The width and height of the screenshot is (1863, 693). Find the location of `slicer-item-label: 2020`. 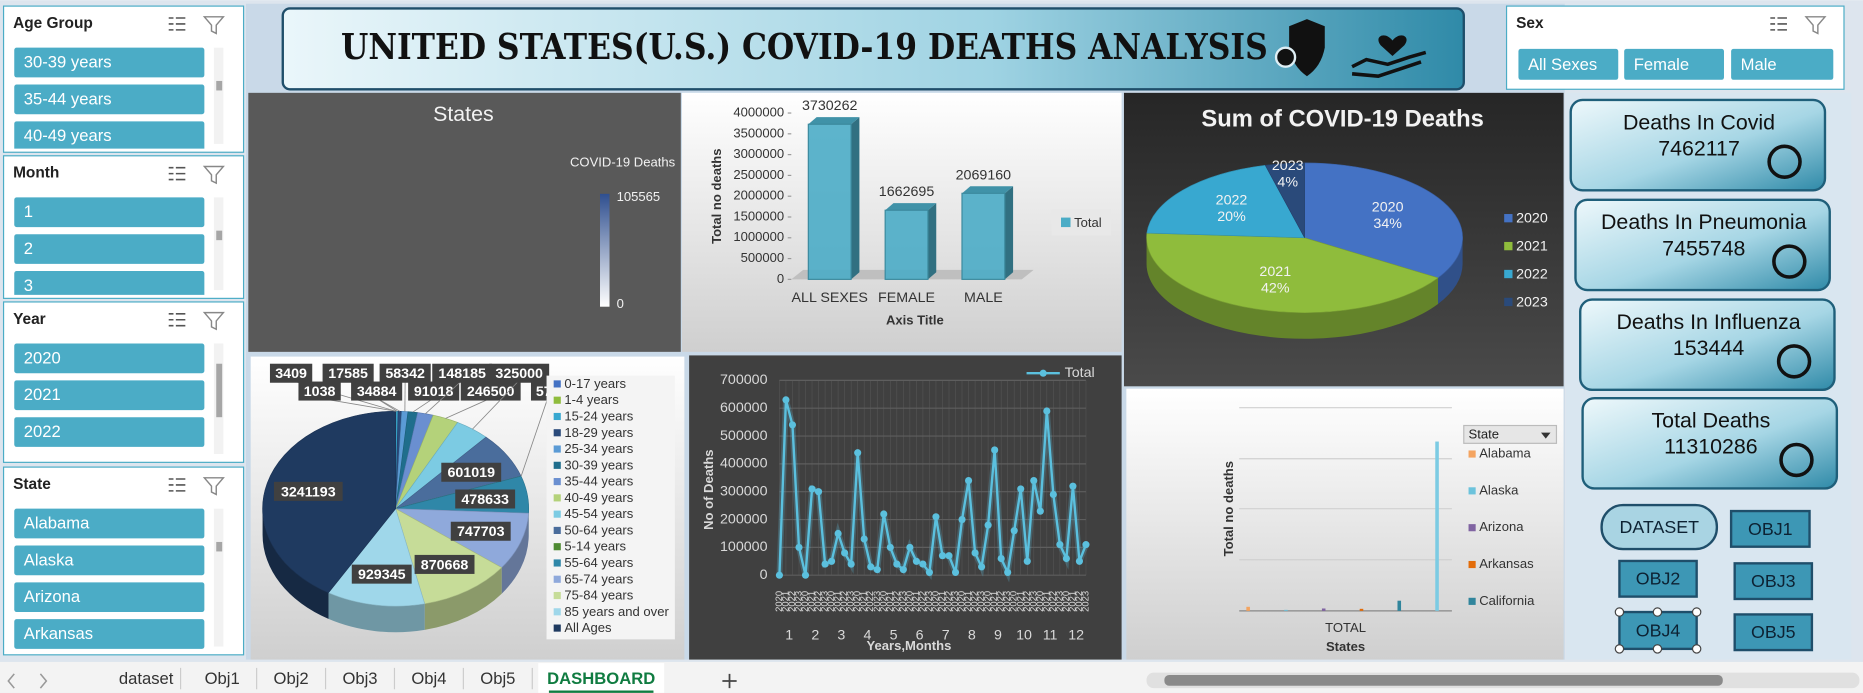

slicer-item-label: 2020 is located at coordinates (42, 357).